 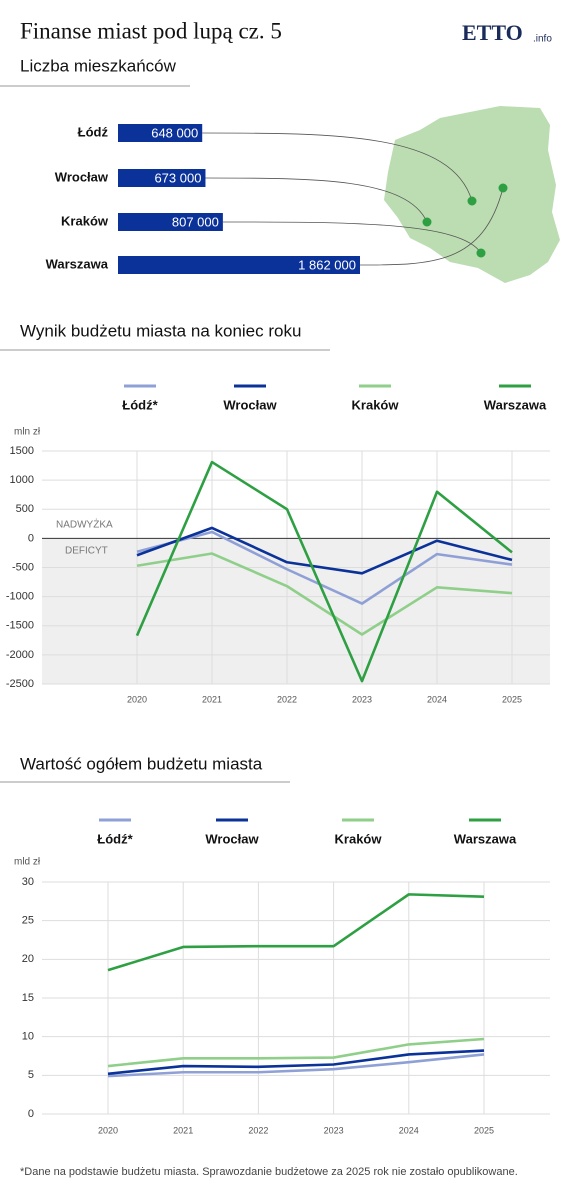 I want to click on category-label: Warszawa, so click(x=77, y=263).